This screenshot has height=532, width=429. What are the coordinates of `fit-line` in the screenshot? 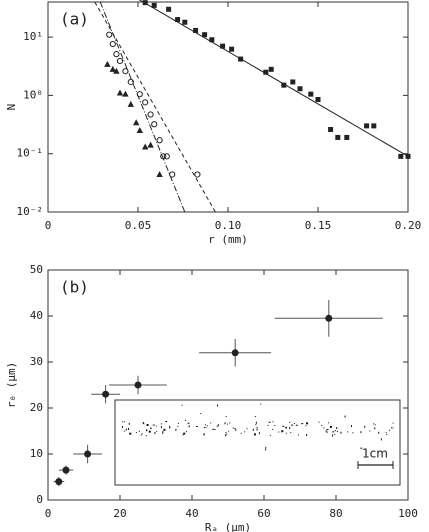 It's located at (142, 107).